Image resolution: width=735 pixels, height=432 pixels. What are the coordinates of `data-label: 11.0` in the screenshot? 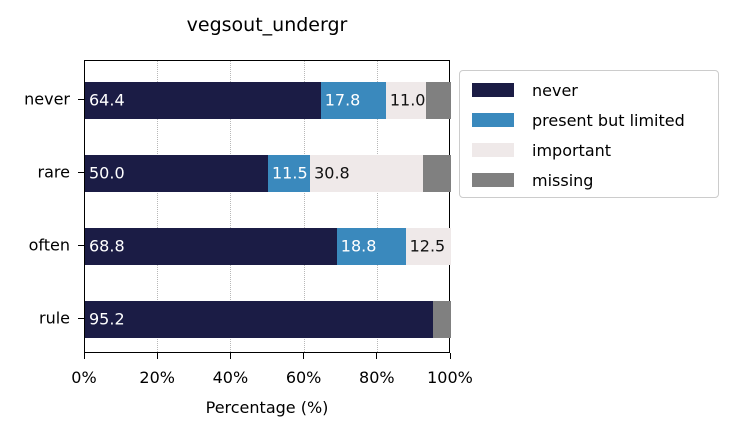 It's located at (407, 100).